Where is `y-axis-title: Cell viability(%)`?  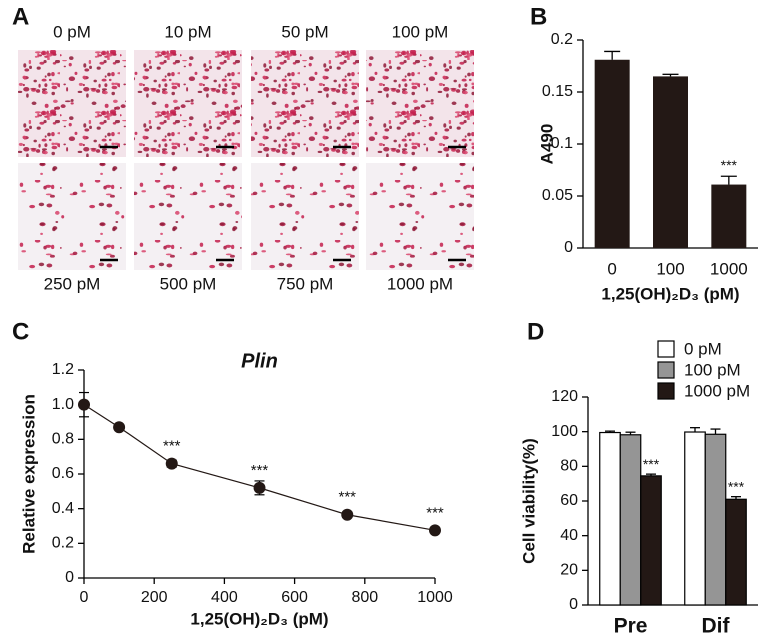
y-axis-title: Cell viability(%) is located at coordinates (528, 501).